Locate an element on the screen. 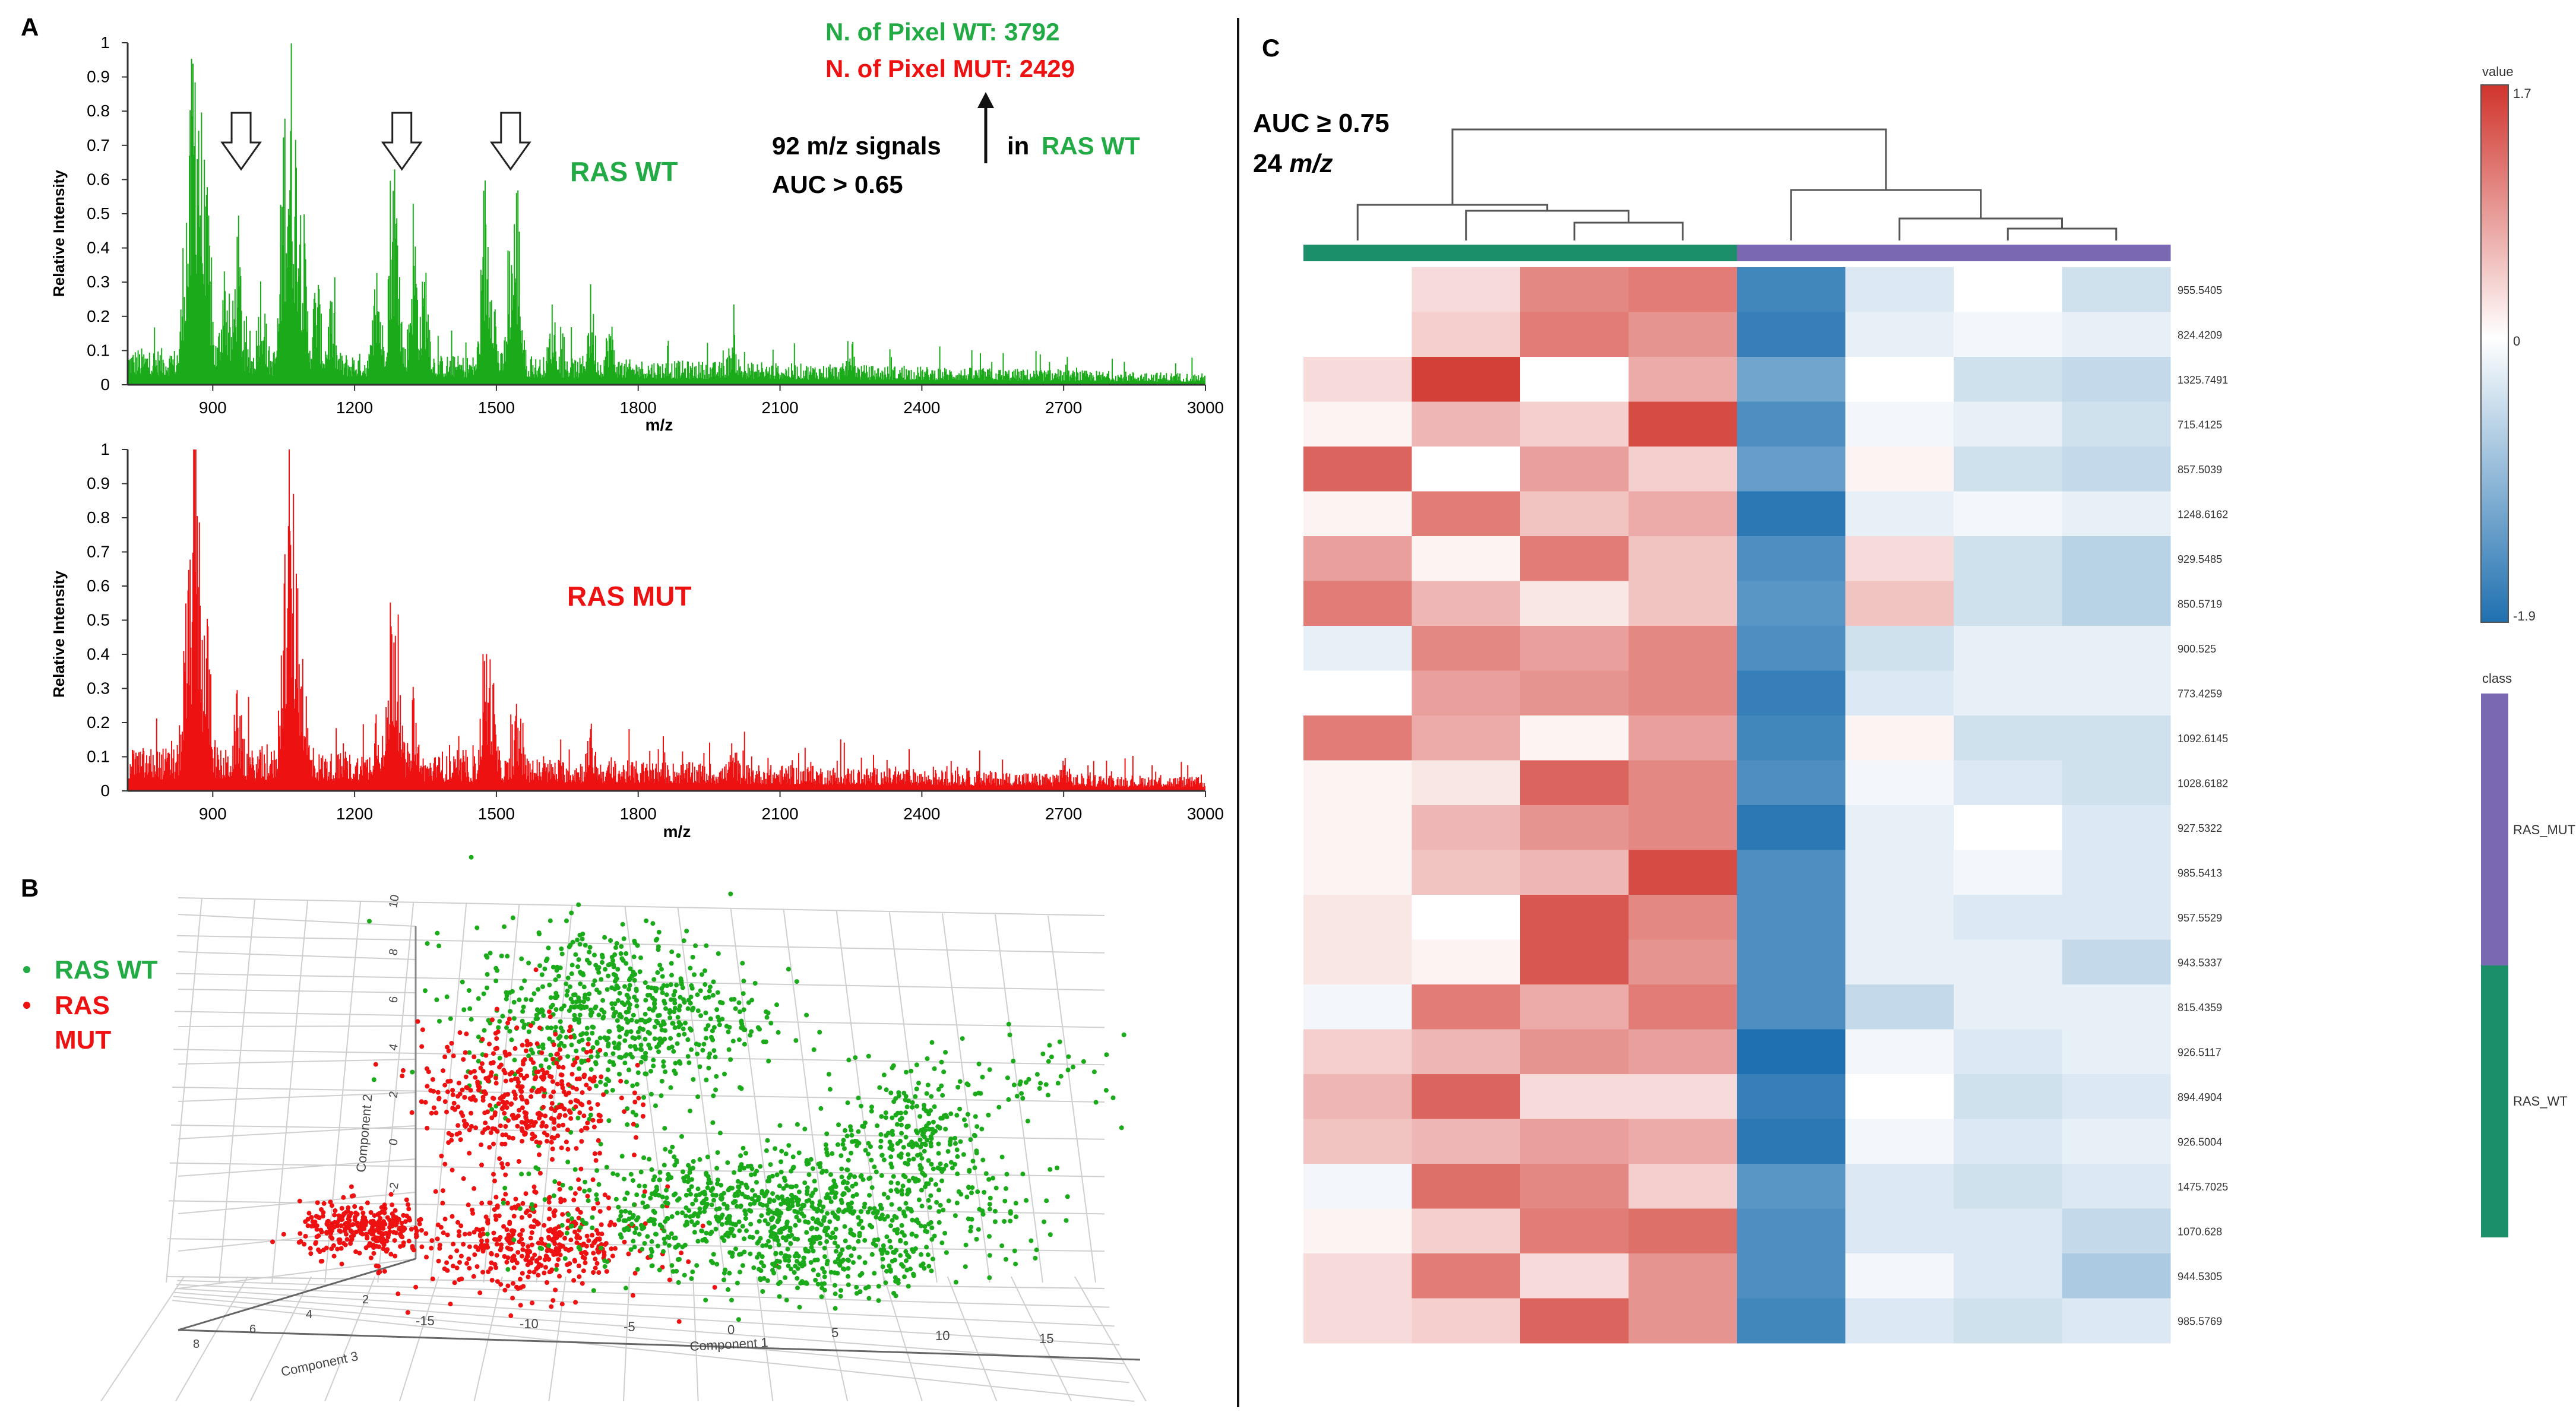 The width and height of the screenshot is (2576, 1428). legend-mut-label-line1: RAS is located at coordinates (82, 1006).